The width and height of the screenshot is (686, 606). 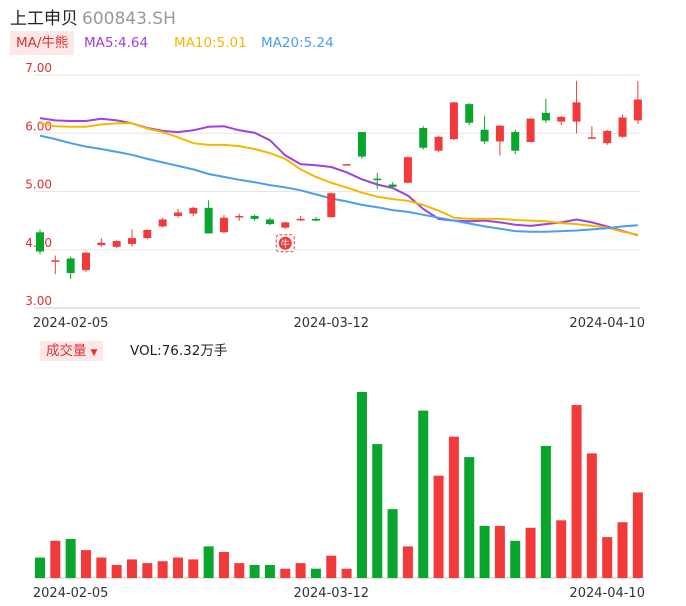 I want to click on bull-marker-glyph: 牛, so click(x=285, y=244).